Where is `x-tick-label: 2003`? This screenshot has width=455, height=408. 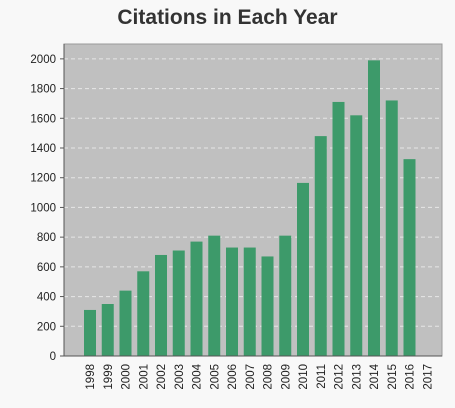 x-tick-label: 2003 is located at coordinates (180, 377).